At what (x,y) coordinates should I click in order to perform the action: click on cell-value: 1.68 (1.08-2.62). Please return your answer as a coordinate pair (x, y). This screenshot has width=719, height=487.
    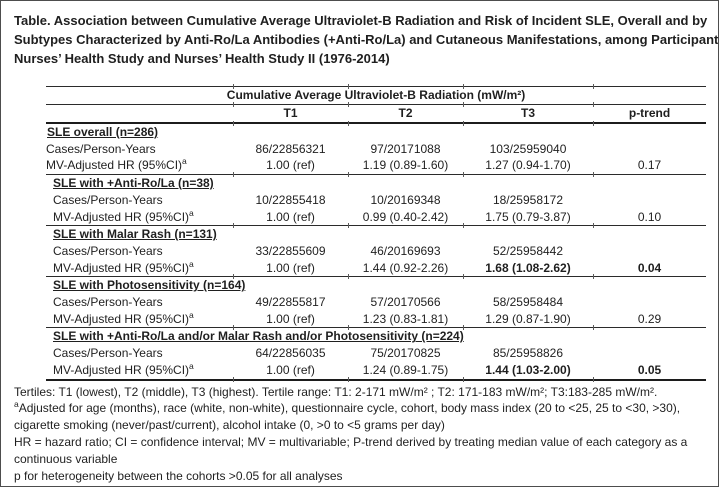
    Looking at the image, I should click on (528, 267).